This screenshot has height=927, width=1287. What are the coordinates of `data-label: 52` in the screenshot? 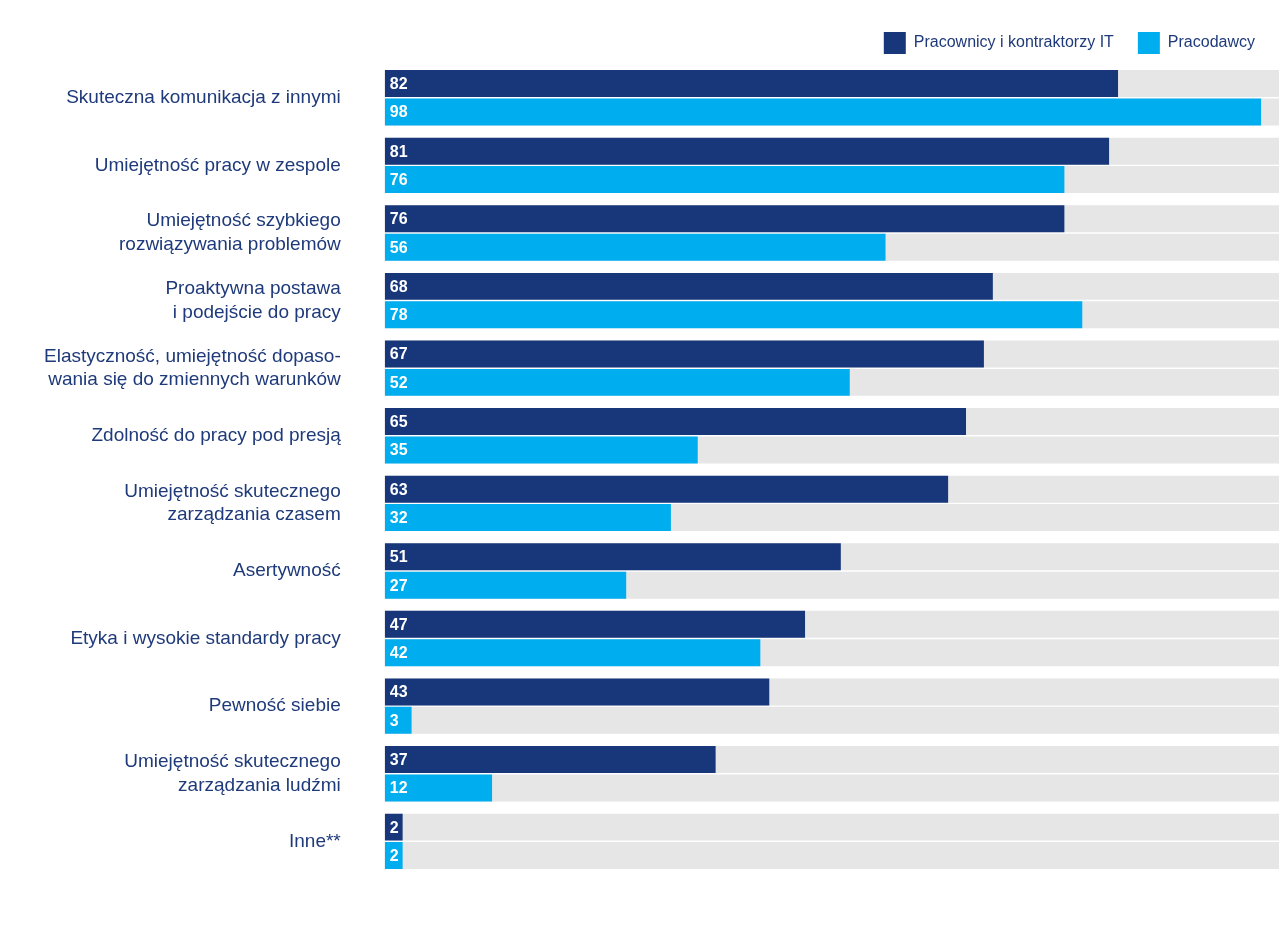 It's located at (398, 382).